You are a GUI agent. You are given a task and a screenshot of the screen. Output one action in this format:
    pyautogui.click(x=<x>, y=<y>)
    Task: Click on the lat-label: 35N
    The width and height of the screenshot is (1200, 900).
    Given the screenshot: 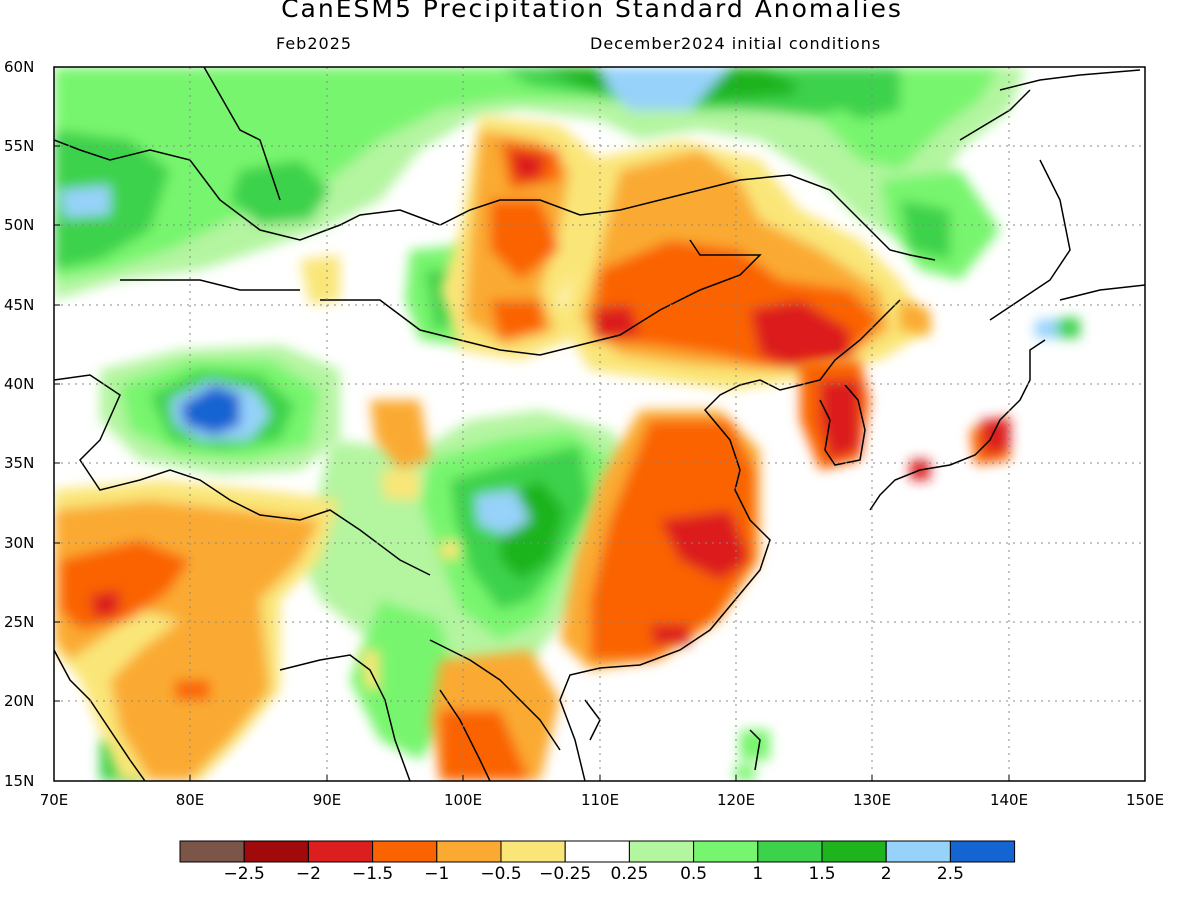 What is the action you would take?
    pyautogui.click(x=19, y=463)
    